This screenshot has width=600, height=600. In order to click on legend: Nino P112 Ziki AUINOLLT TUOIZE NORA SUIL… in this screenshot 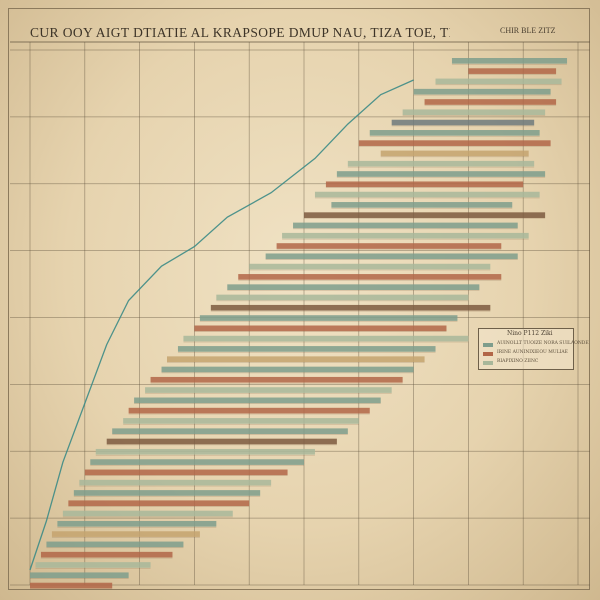, I will do `click(533, 349)`.